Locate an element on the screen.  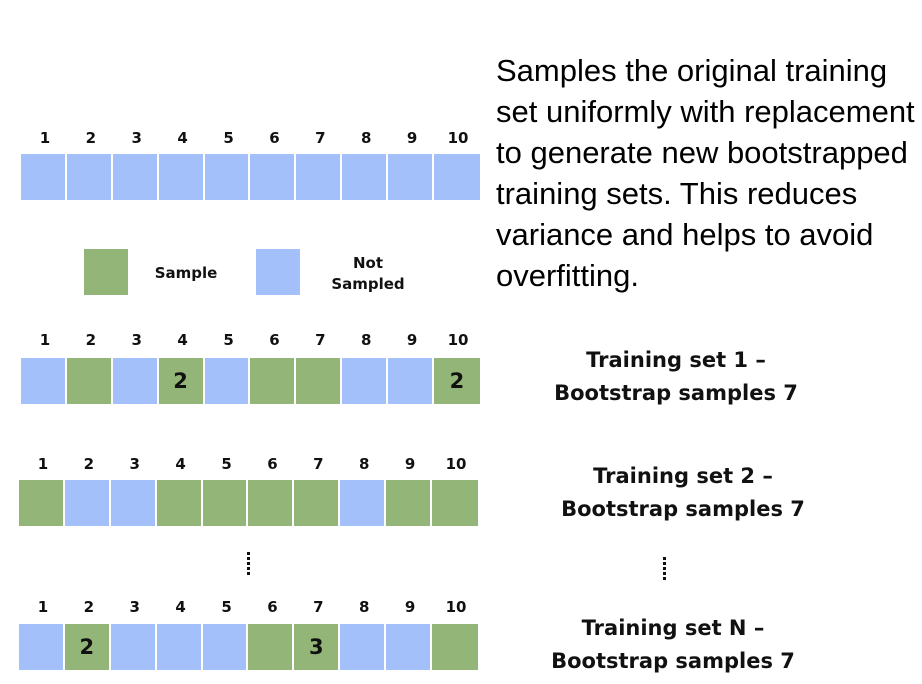
caption-set2-line2: Bootstrap samples 7 is located at coordinates (683, 509).